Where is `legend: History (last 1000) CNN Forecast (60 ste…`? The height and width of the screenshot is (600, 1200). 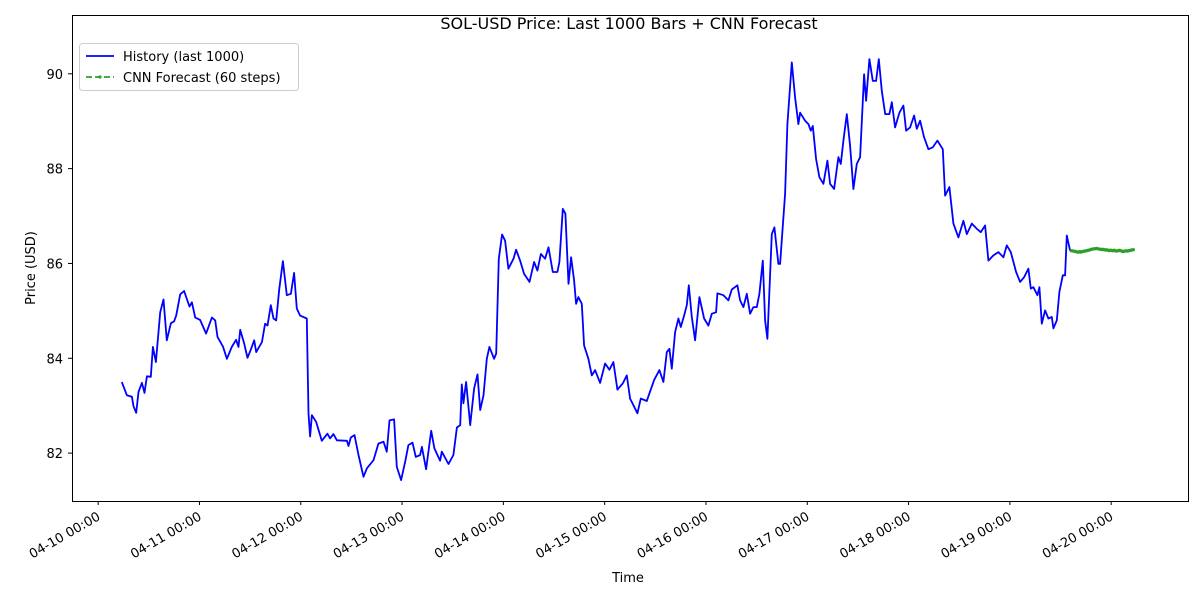
legend: History (last 1000) CNN Forecast (60 ste… is located at coordinates (189, 67).